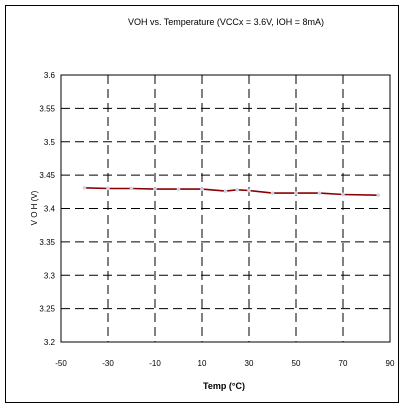  Describe the element at coordinates (61, 363) in the screenshot. I see `x-tick-label: -50` at that location.